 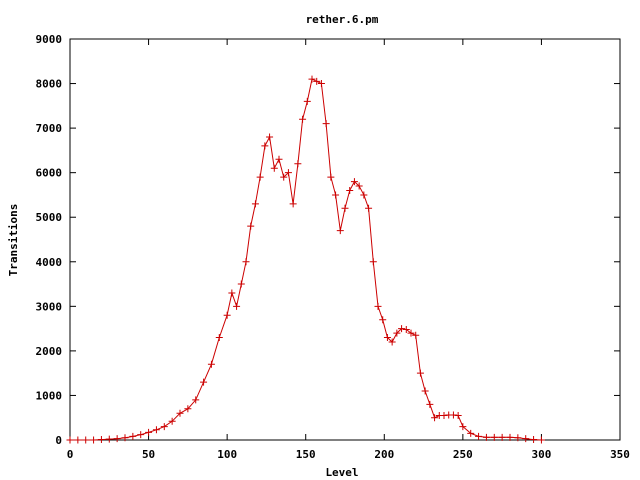 What do you see at coordinates (49, 39) in the screenshot?
I see `y-tick-label: 9000` at bounding box center [49, 39].